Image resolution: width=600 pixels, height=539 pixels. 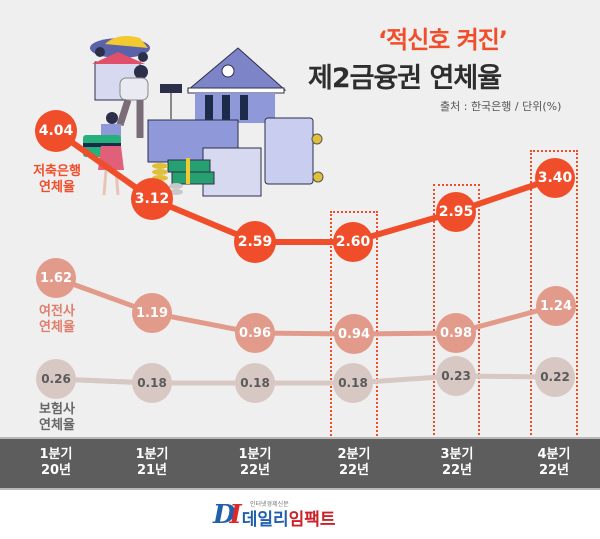 What do you see at coordinates (457, 462) in the screenshot?
I see `x-label-3q22: 3분기 22년` at bounding box center [457, 462].